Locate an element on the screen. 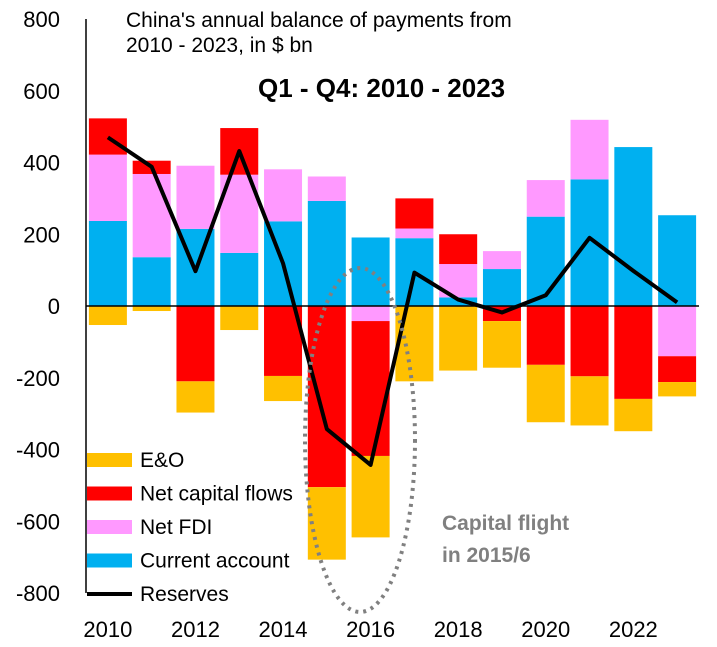 This screenshot has height=647, width=717. y-axis-tick-labels: 800 600 400 200 0 -200 -400 -600 -800 is located at coordinates (38, 306).